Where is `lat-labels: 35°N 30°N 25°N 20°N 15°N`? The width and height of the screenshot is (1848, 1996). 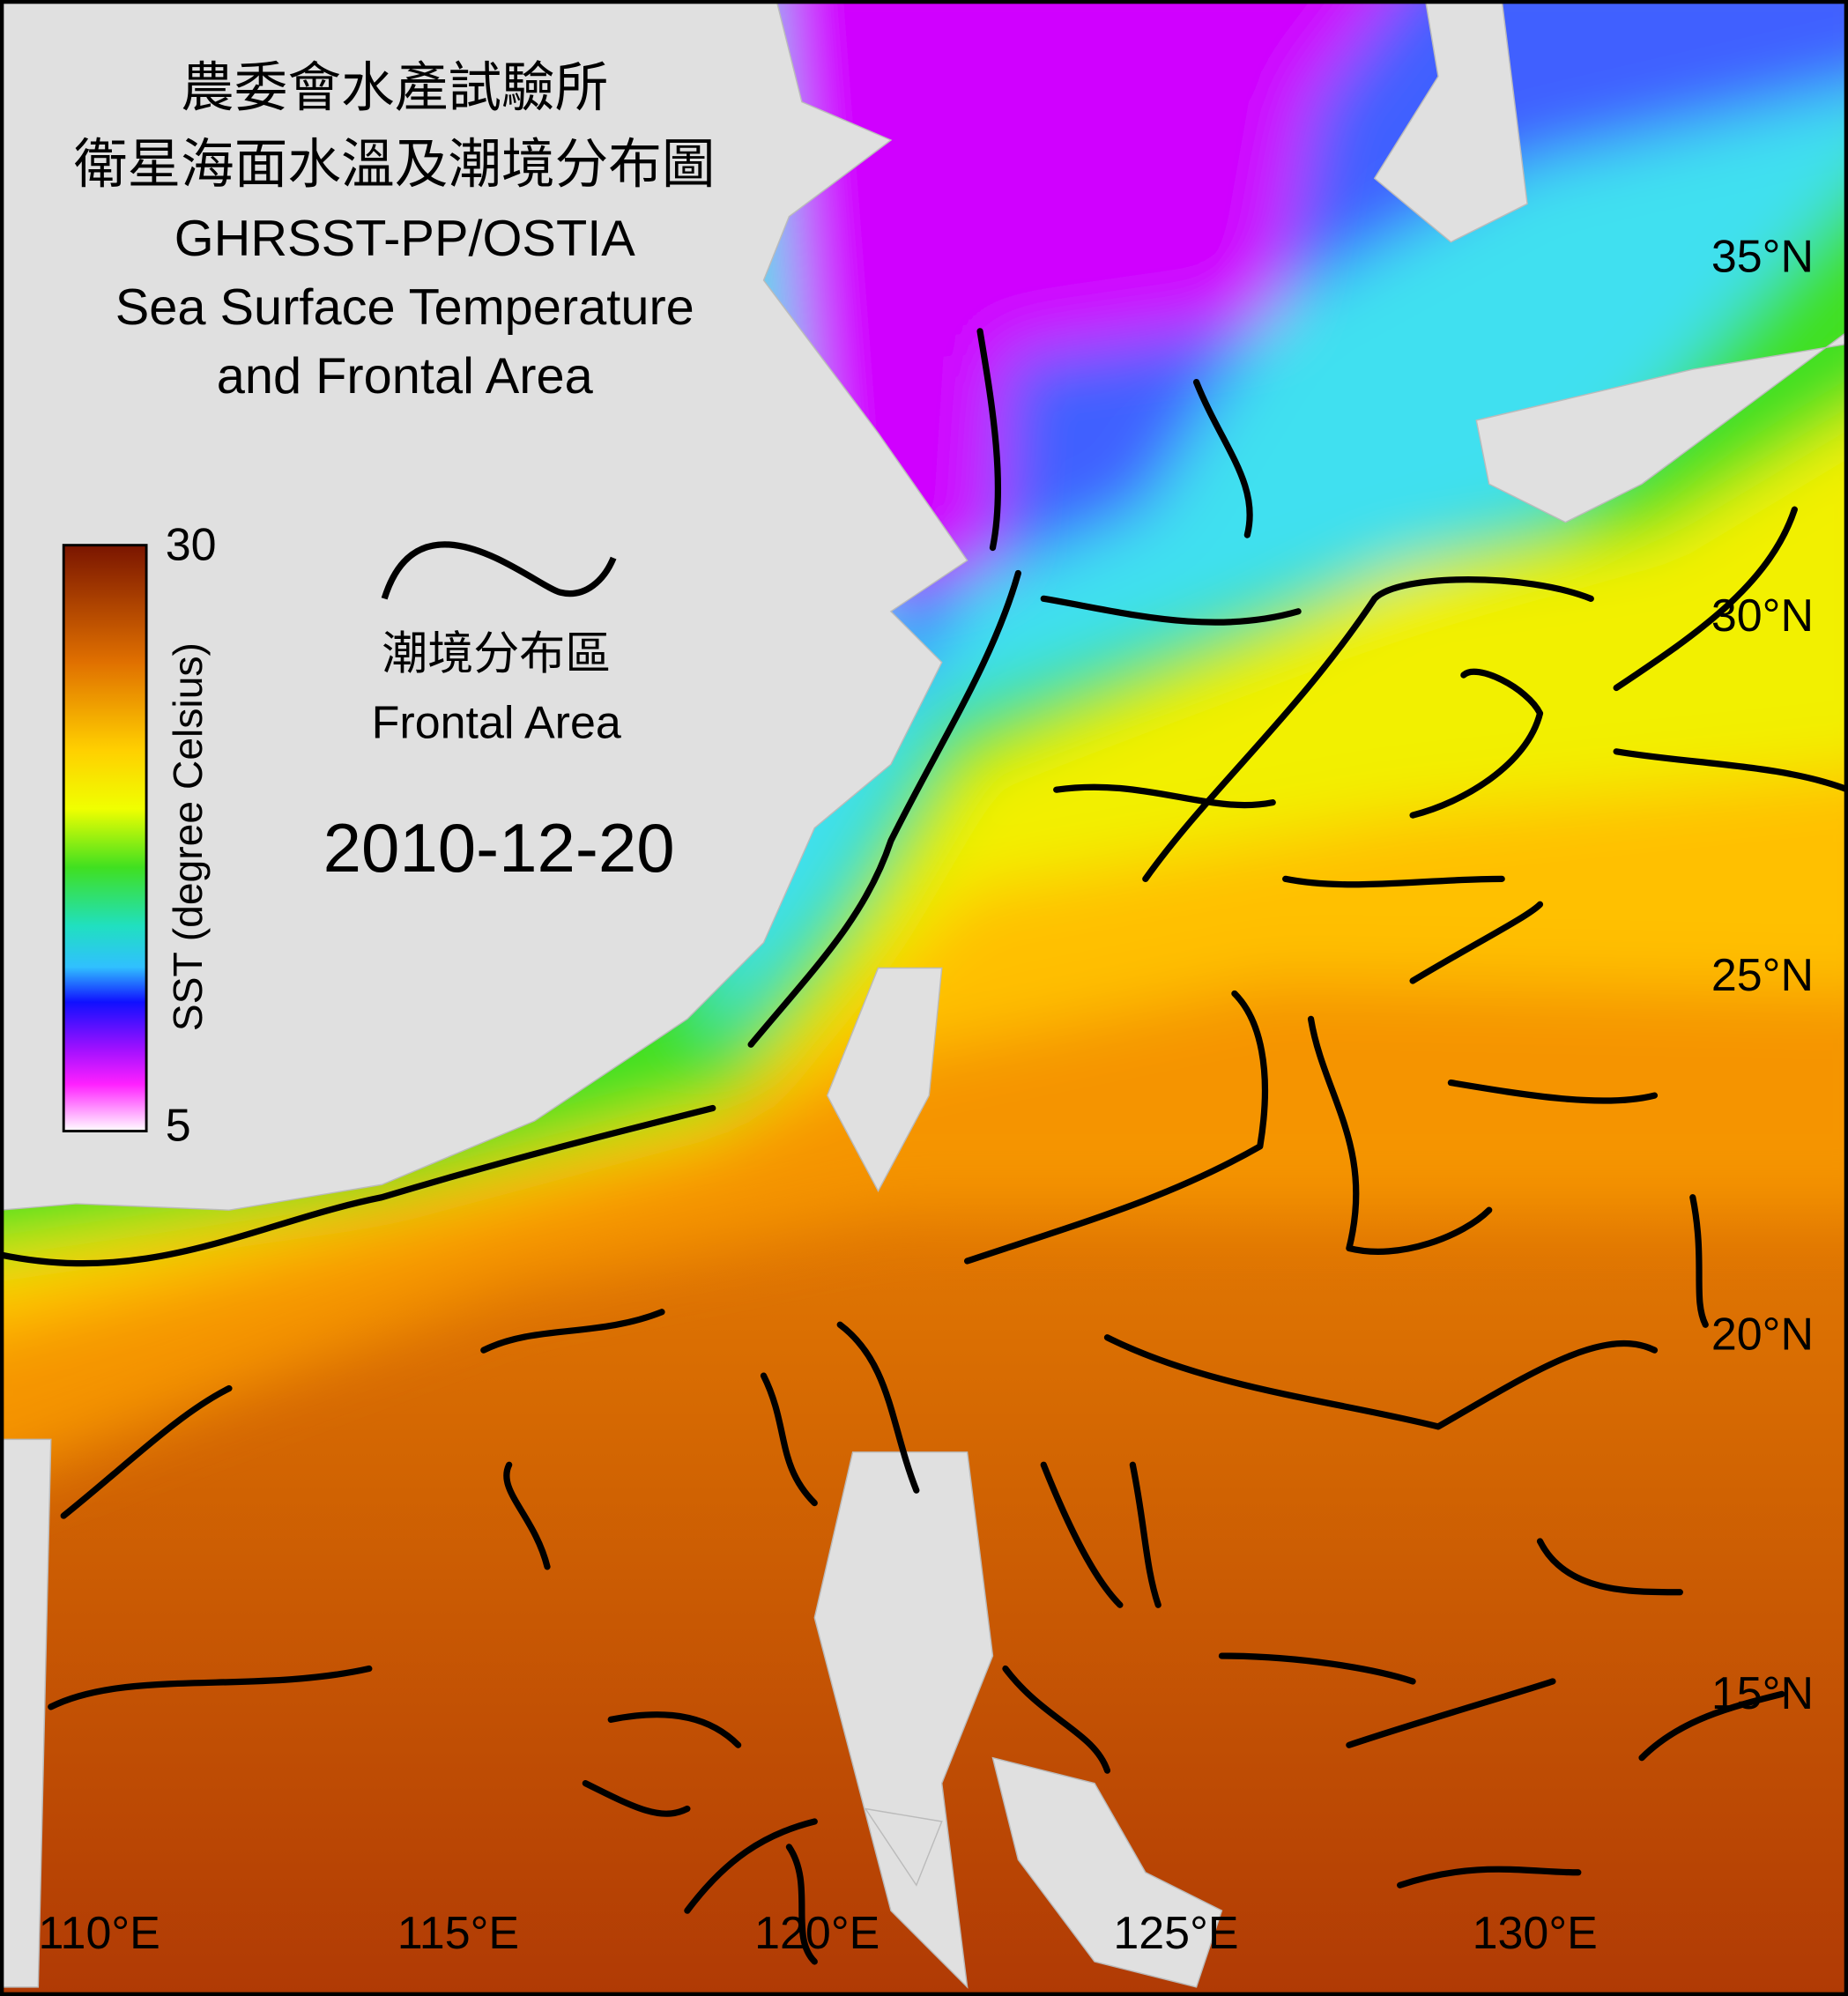 lat-labels: 35°N 30°N 25°N 20°N 15°N is located at coordinates (1763, 975).